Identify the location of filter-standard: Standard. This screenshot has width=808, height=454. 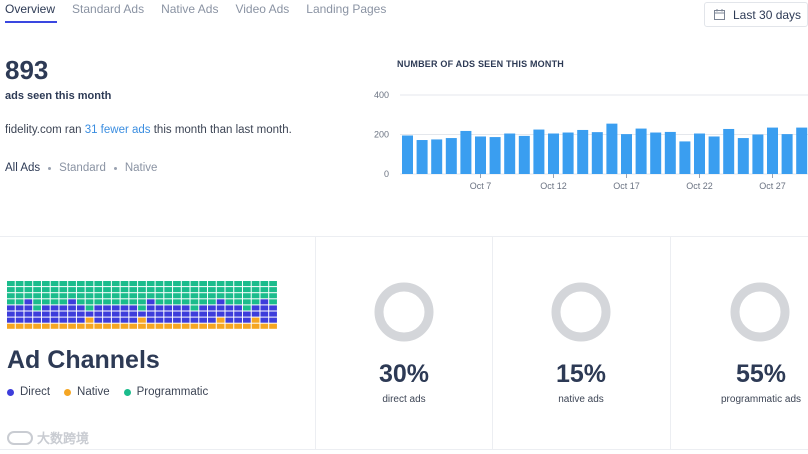
(82, 168).